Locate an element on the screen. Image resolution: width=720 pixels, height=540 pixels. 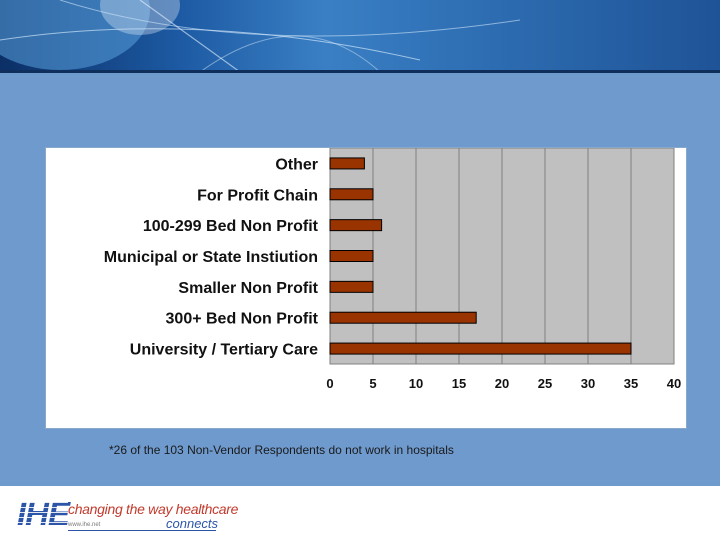
x-tick-label: 40 is located at coordinates (674, 383).